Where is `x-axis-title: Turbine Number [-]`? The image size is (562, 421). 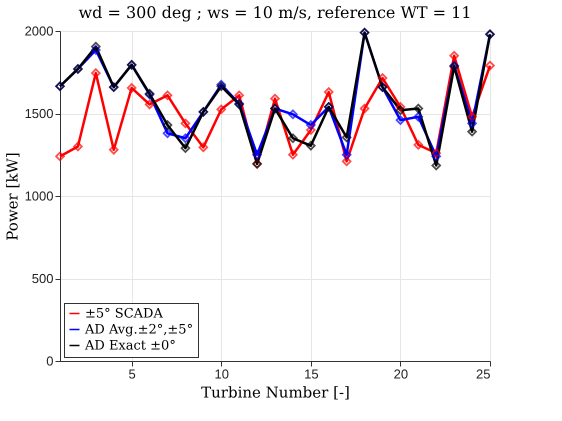
x-axis-title: Turbine Number [-] is located at coordinates (275, 393).